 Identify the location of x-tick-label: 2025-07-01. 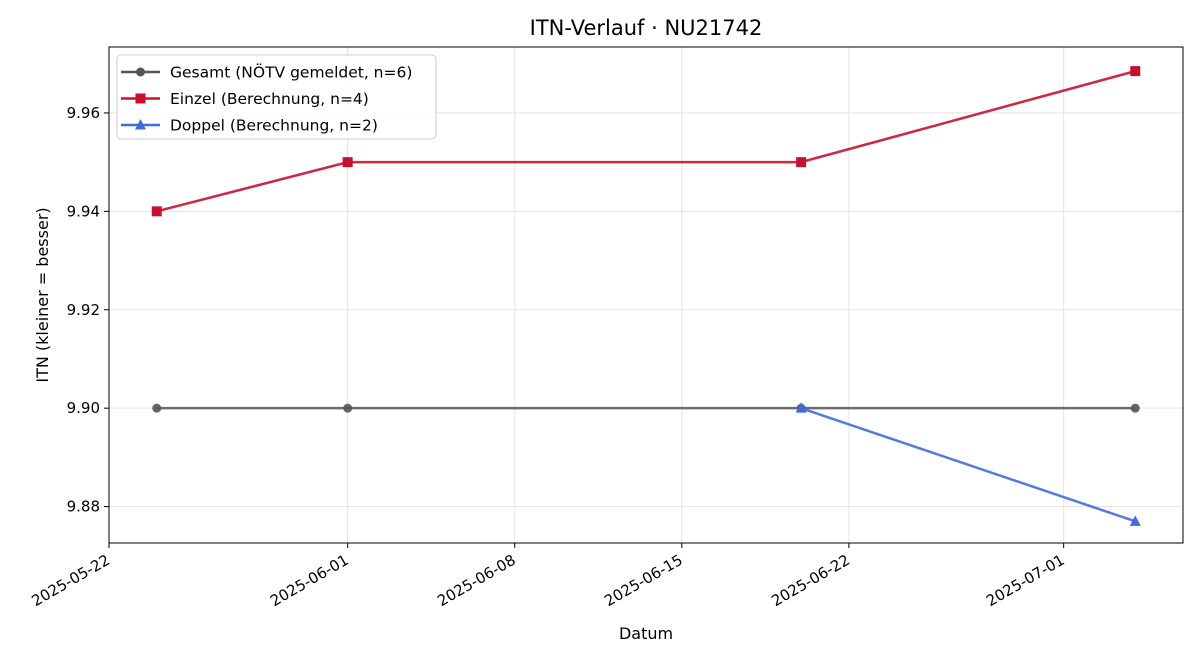
(1025, 580).